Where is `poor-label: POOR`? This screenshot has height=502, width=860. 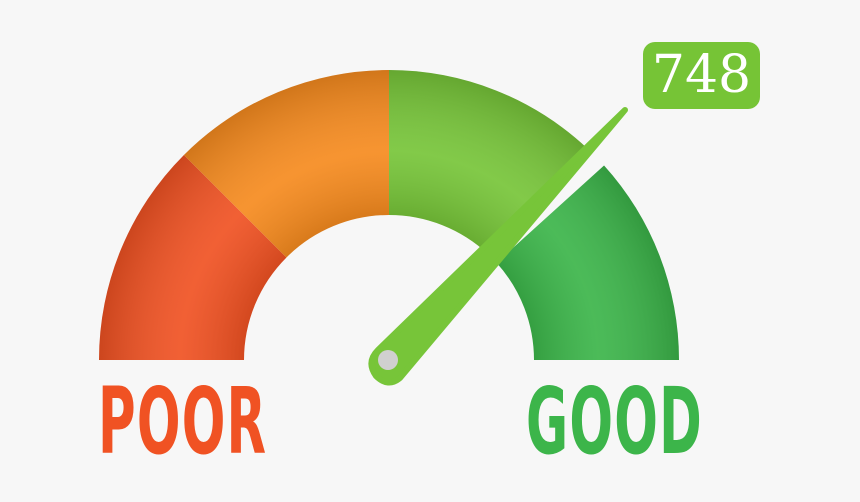
poor-label: POOR is located at coordinates (183, 421).